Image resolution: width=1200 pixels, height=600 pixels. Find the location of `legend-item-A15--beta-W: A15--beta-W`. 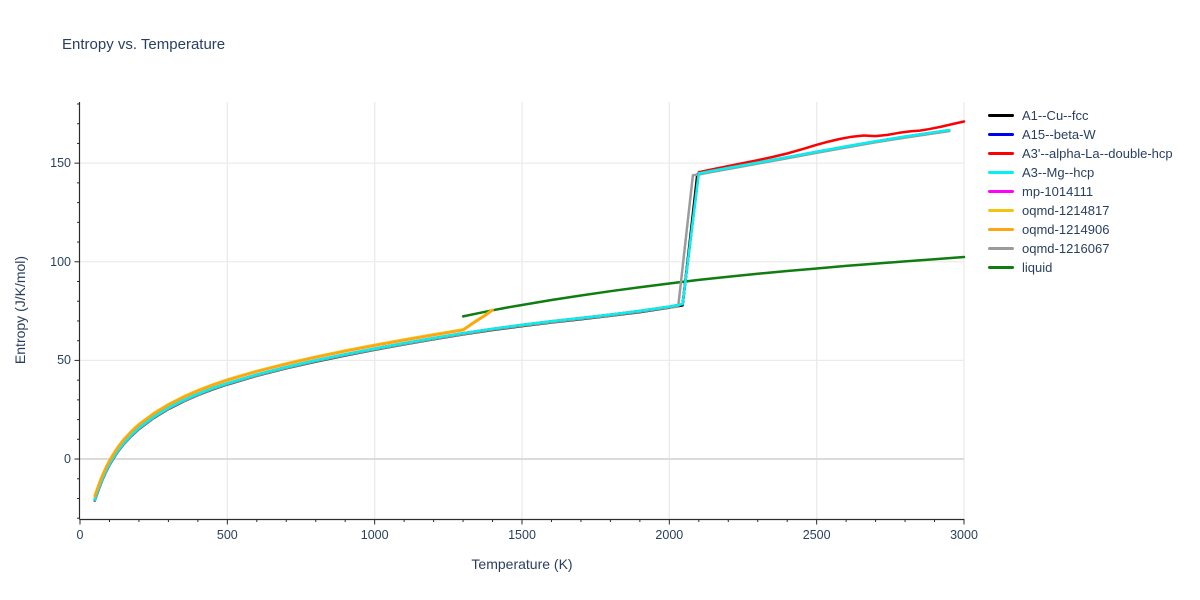

legend-item-A15--beta-W: A15--beta-W is located at coordinates (1042, 134).